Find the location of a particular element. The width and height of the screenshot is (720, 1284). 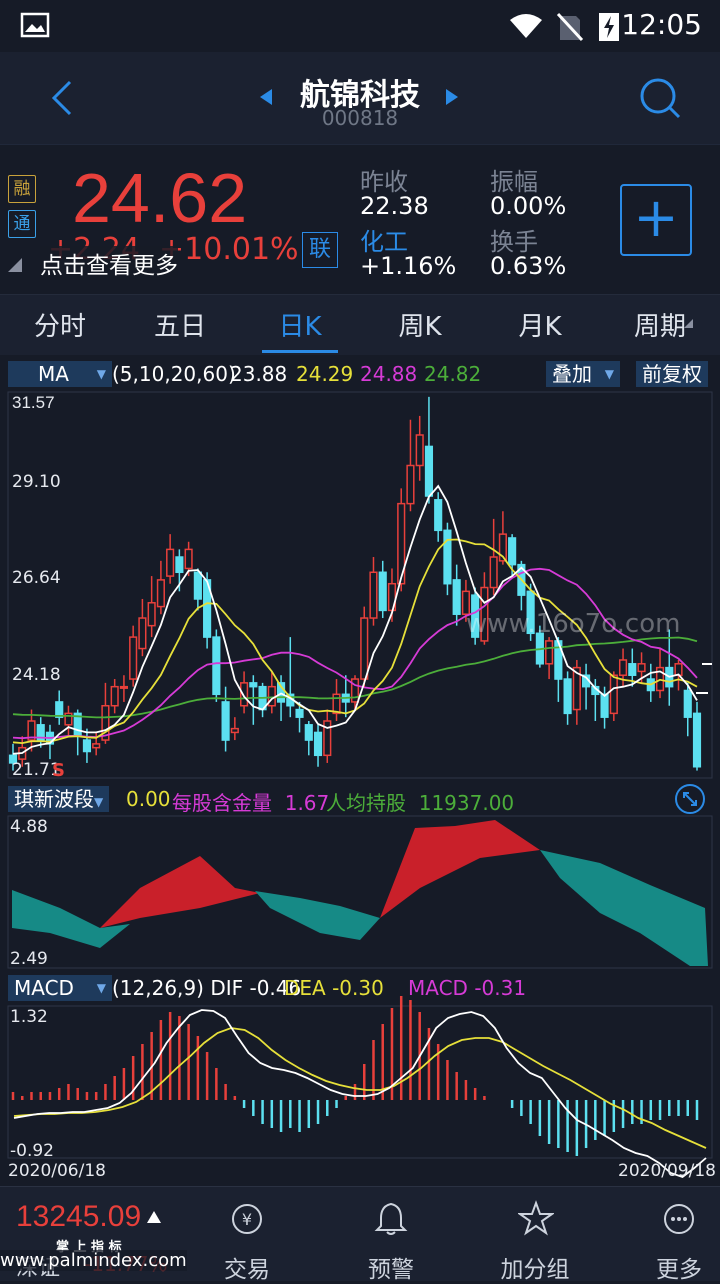

qixin-teal-band is located at coordinates (360, 908).